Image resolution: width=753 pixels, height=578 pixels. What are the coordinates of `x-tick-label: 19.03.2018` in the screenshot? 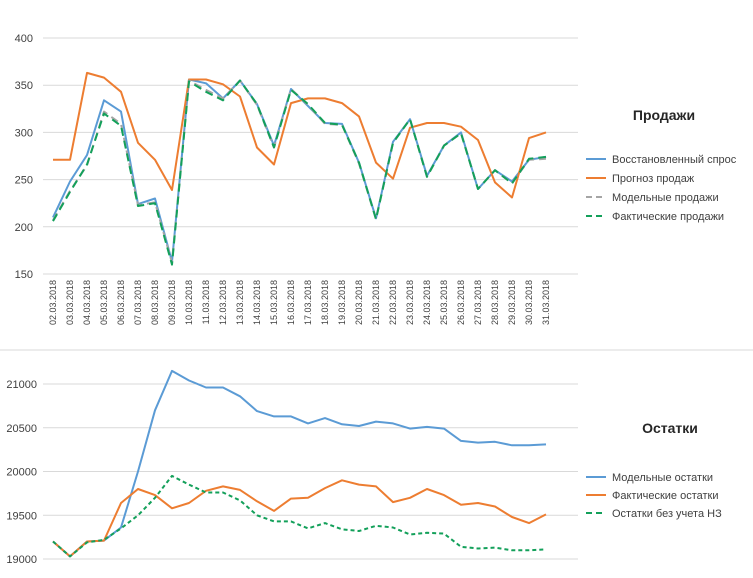 It's located at (342, 302).